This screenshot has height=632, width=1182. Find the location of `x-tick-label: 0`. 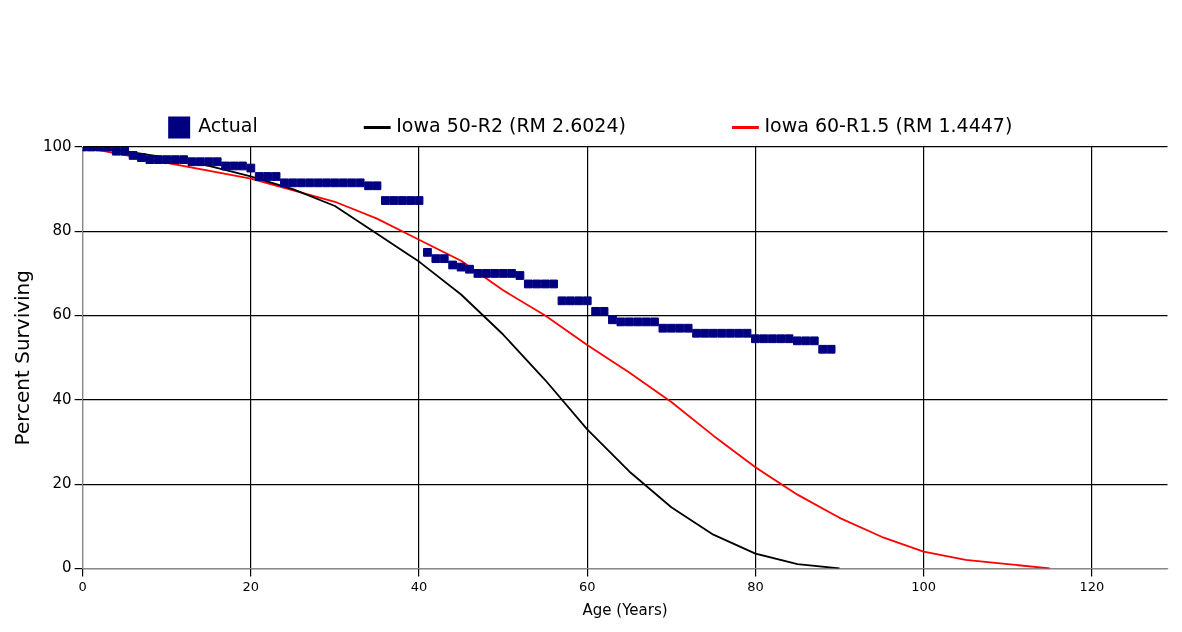

x-tick-label: 0 is located at coordinates (82, 586).